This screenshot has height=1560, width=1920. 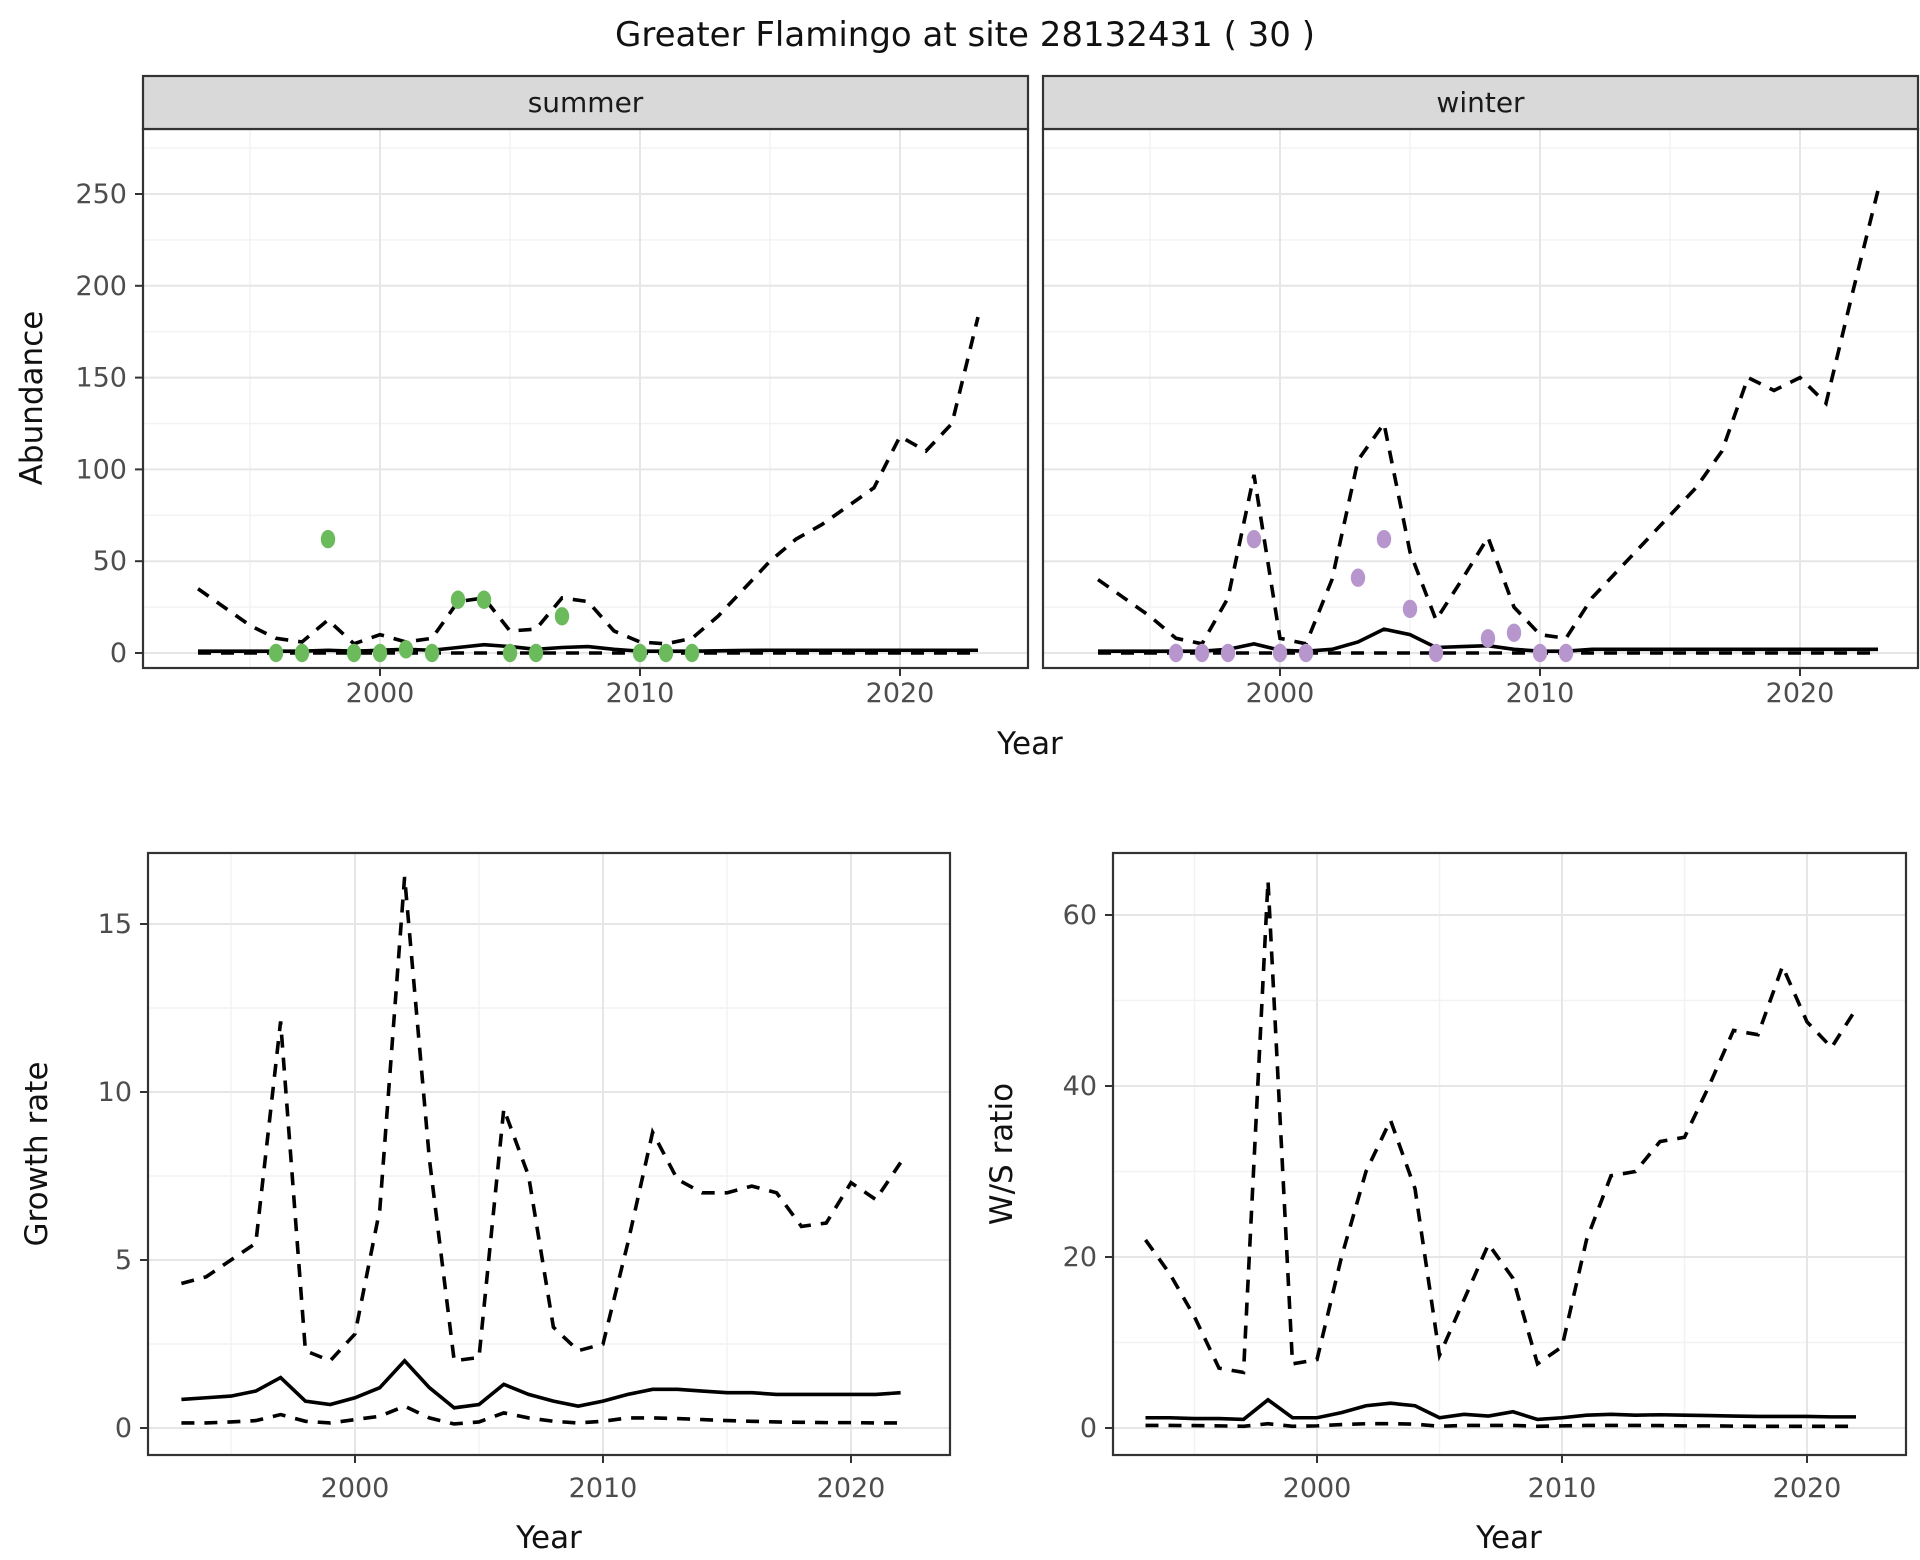 What do you see at coordinates (115, 924) in the screenshot?
I see `y-tick-label: 15` at bounding box center [115, 924].